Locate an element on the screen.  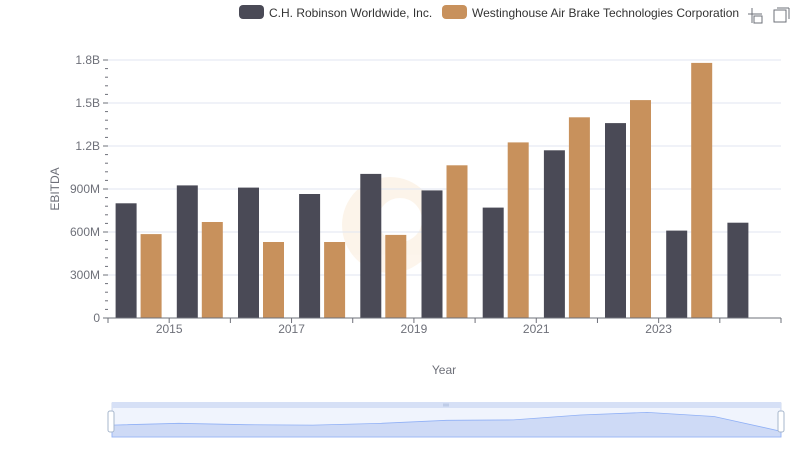
x-axis-title: Year is located at coordinates (444, 370).